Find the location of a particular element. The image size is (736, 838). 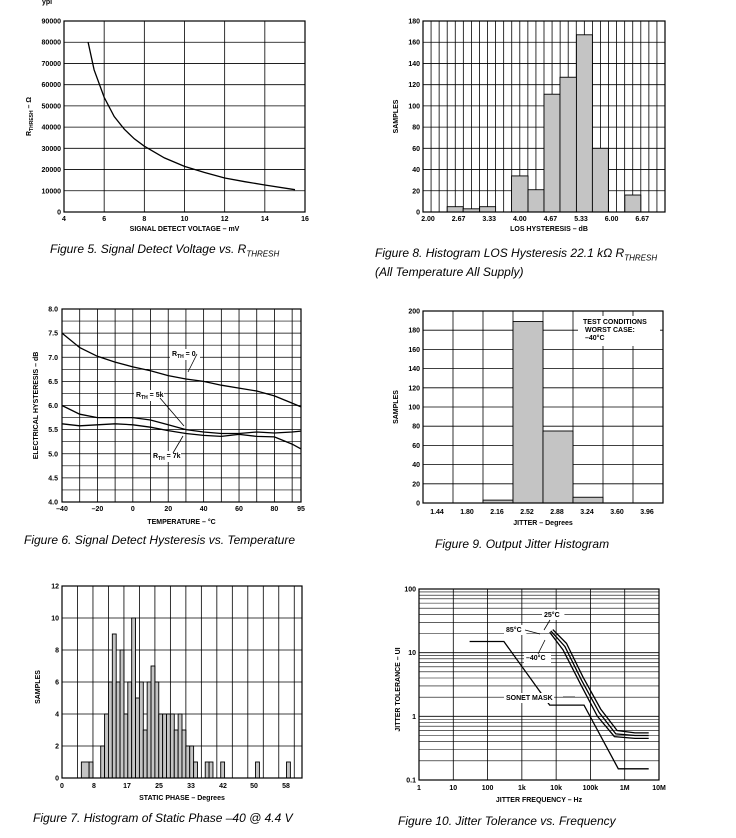

x-tick-label: 14 is located at coordinates (265, 219).